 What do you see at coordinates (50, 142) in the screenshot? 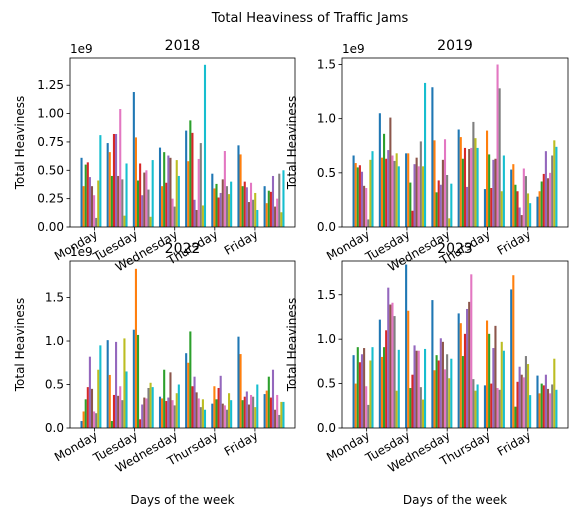
I see `y-tick-label: 0.75` at bounding box center [50, 142].